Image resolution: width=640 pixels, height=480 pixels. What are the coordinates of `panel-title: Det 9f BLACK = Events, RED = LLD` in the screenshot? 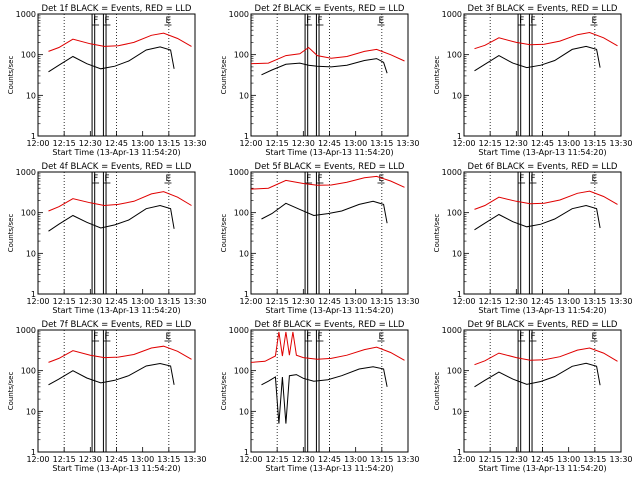 It's located at (543, 325).